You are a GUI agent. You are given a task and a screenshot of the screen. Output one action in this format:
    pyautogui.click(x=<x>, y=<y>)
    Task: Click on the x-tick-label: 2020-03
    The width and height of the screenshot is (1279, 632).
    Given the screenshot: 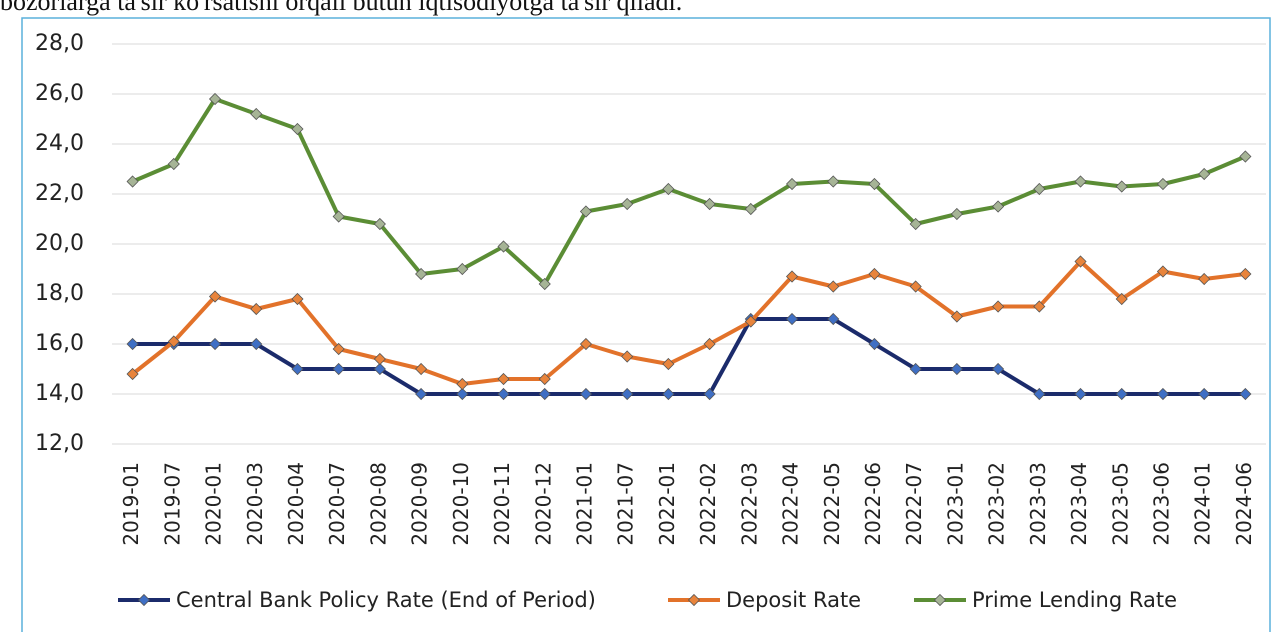 What is the action you would take?
    pyautogui.click(x=255, y=504)
    